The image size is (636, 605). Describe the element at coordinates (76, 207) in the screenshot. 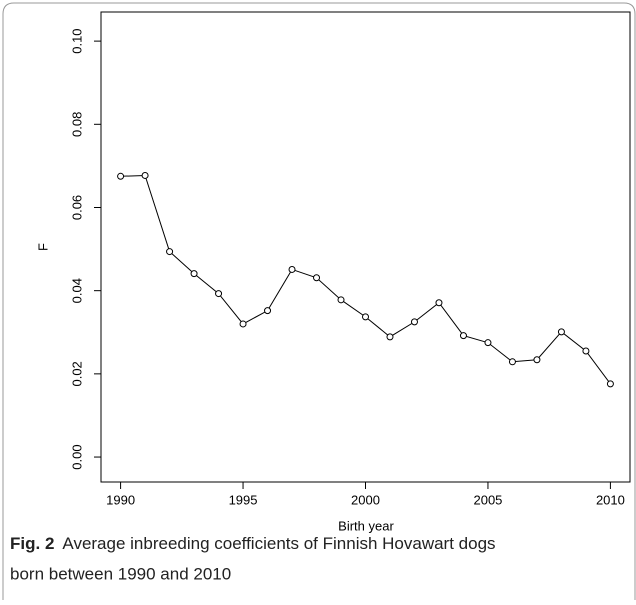

I see `y-tick-label: 0.06` at that location.